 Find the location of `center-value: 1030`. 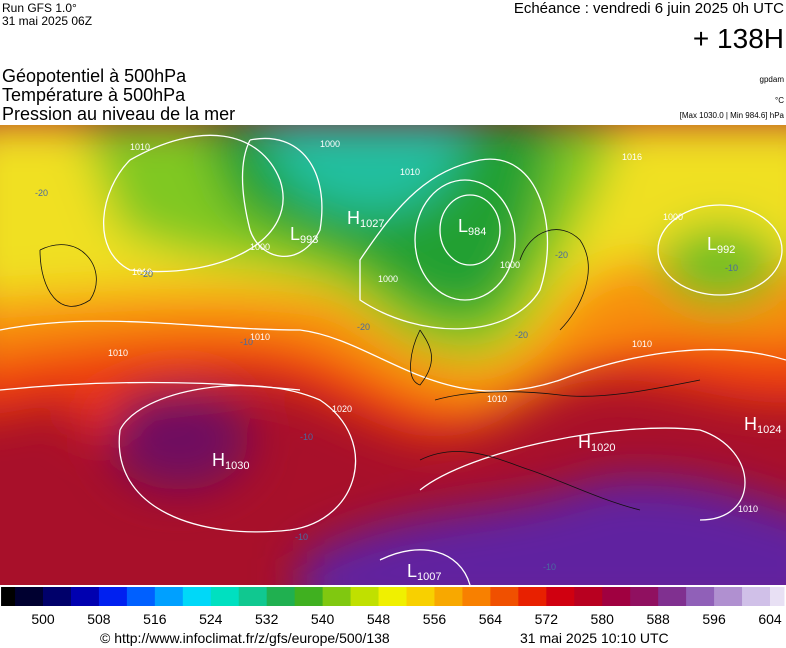

center-value: 1030 is located at coordinates (237, 466).